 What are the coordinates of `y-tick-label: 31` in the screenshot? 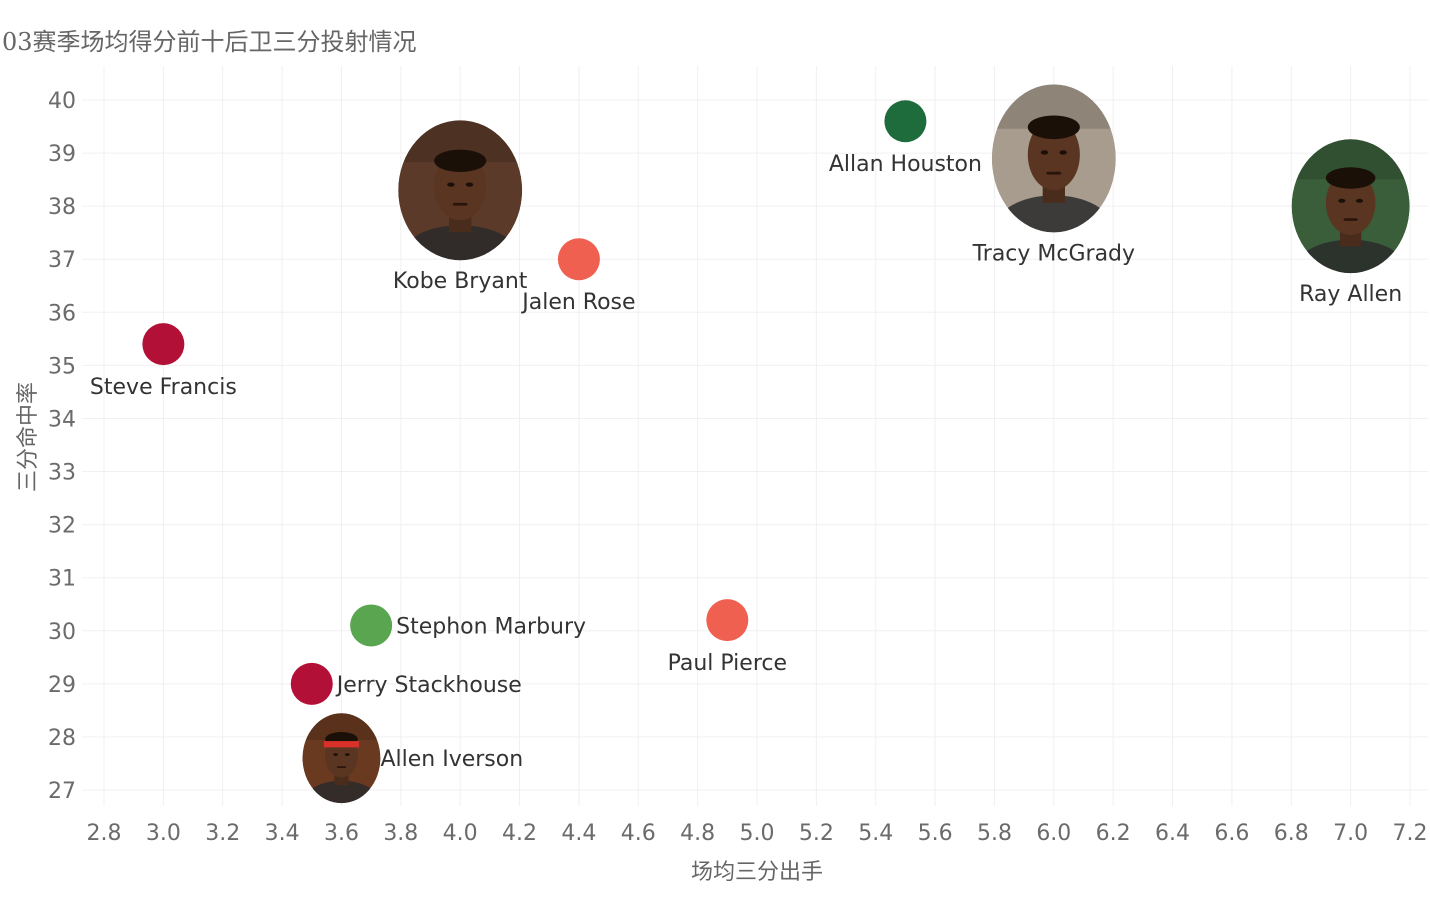 It's located at (62, 579).